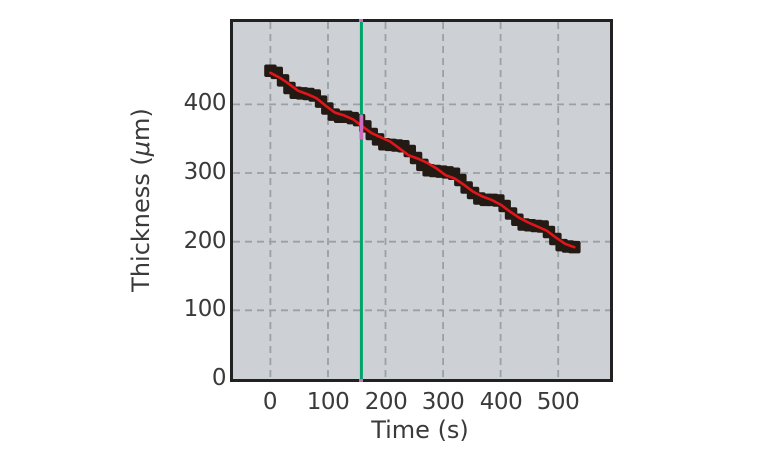  Describe the element at coordinates (361, 20) in the screenshot. I see `cursor-cap-top` at that location.